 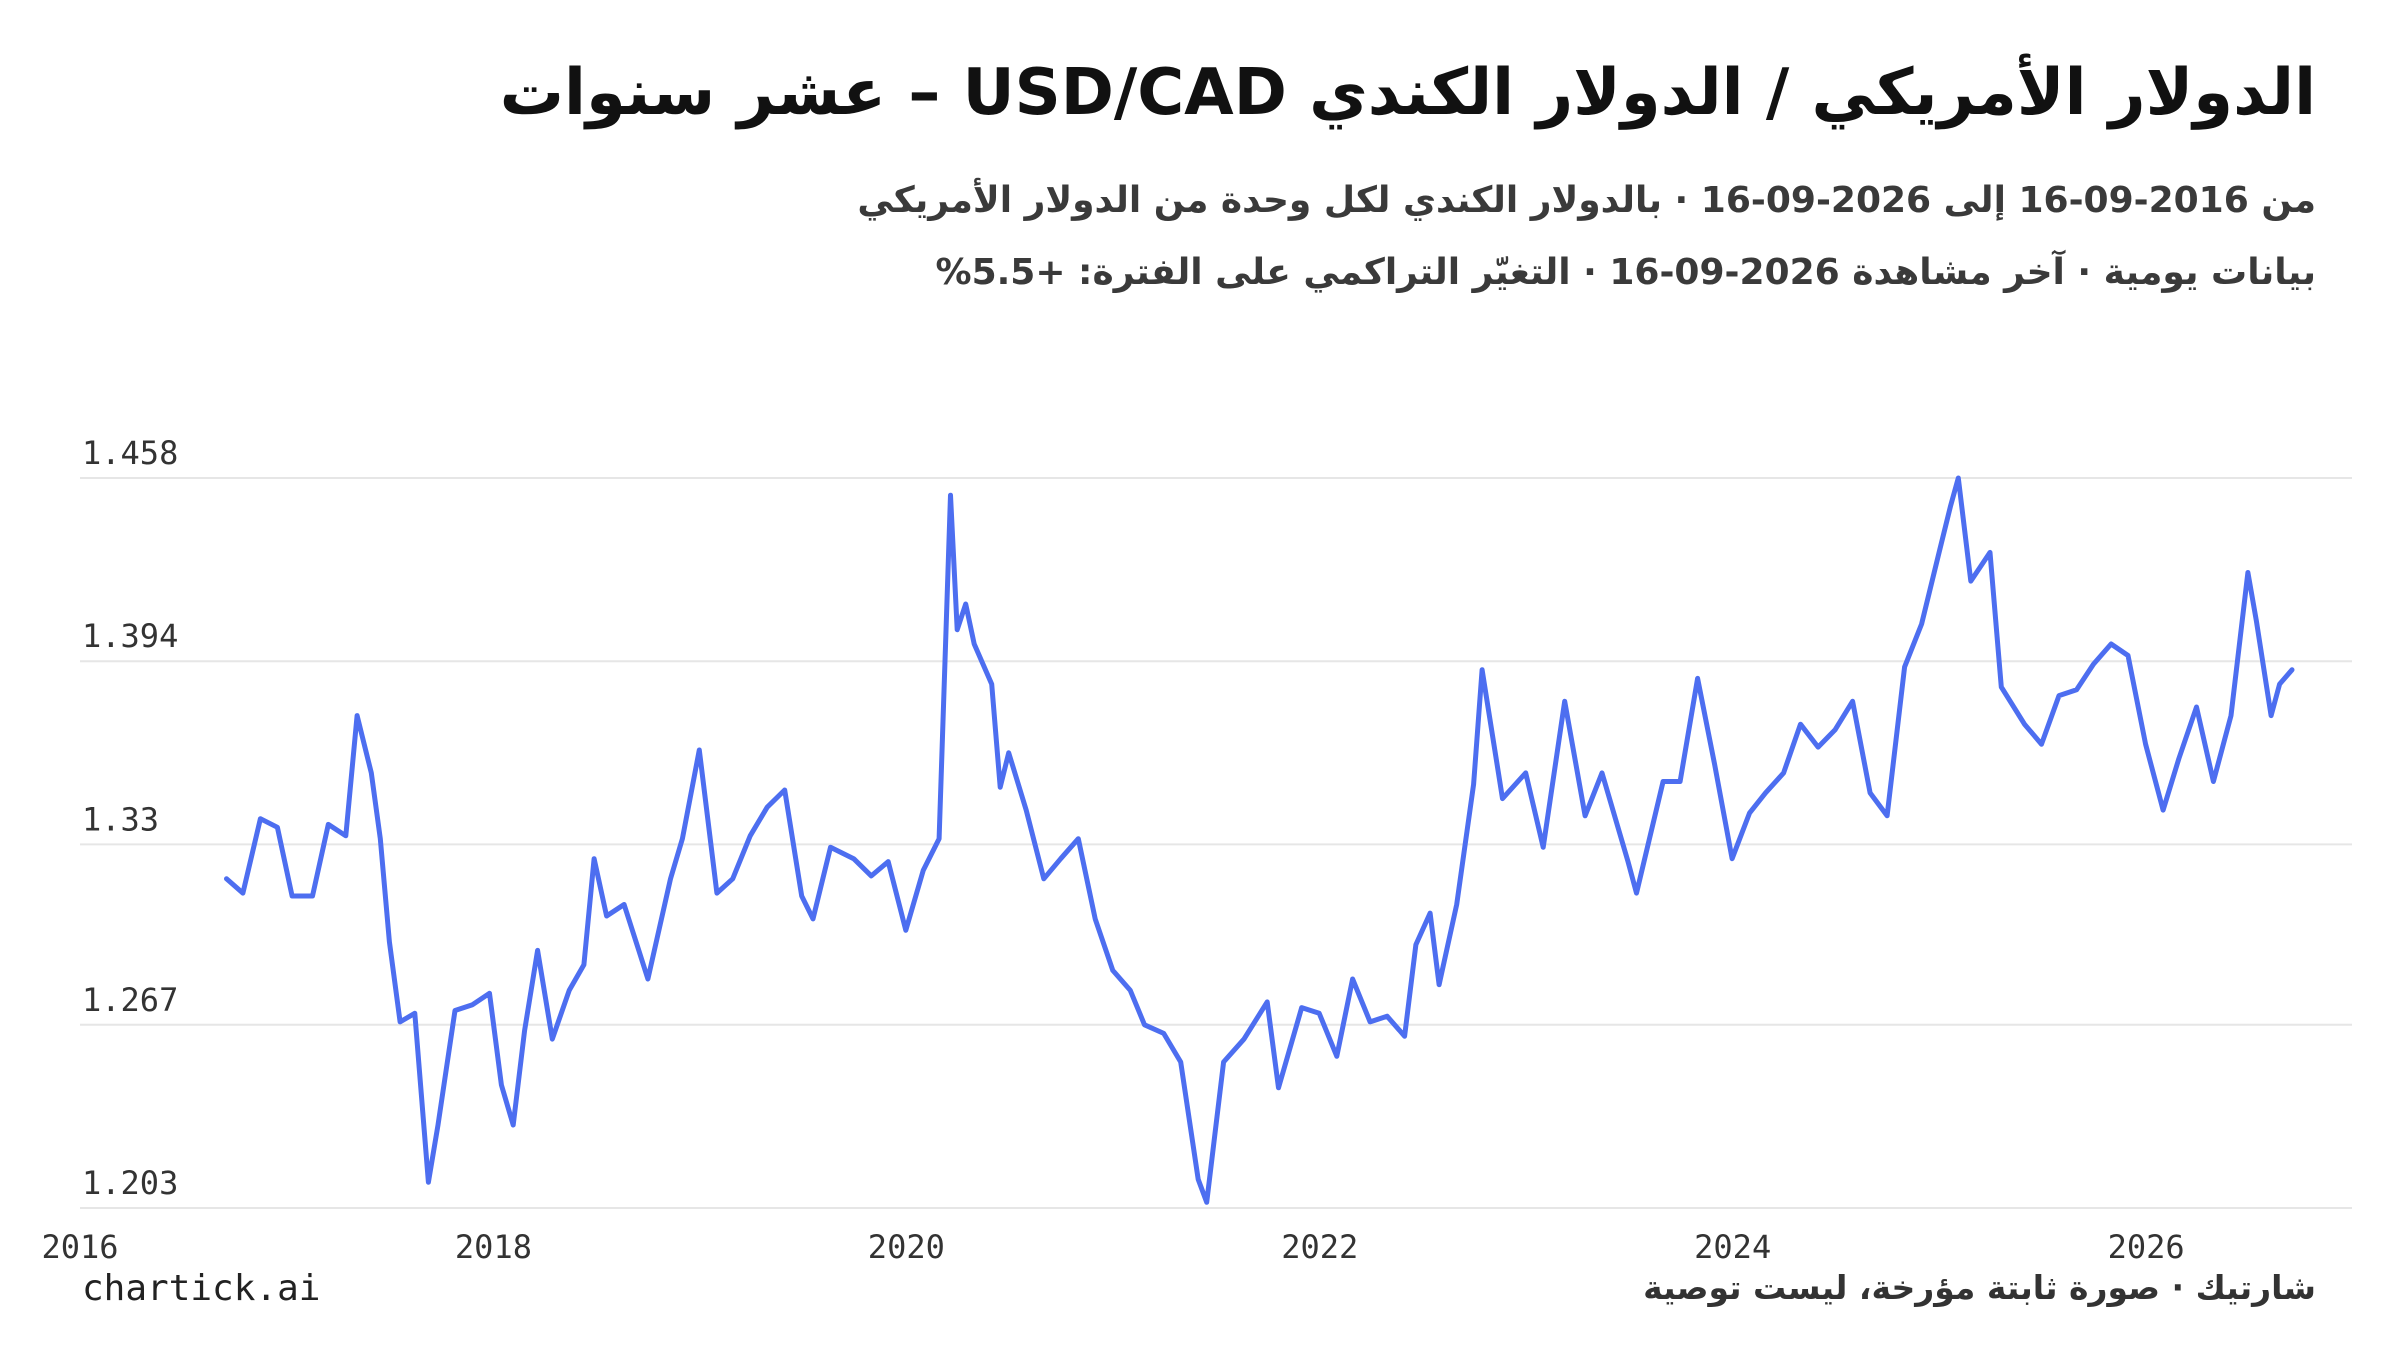 What do you see at coordinates (1112, 1247) in the screenshot?
I see `x-axis-tick-labels: 2016 2018 2020 2022 2024 2026` at bounding box center [1112, 1247].